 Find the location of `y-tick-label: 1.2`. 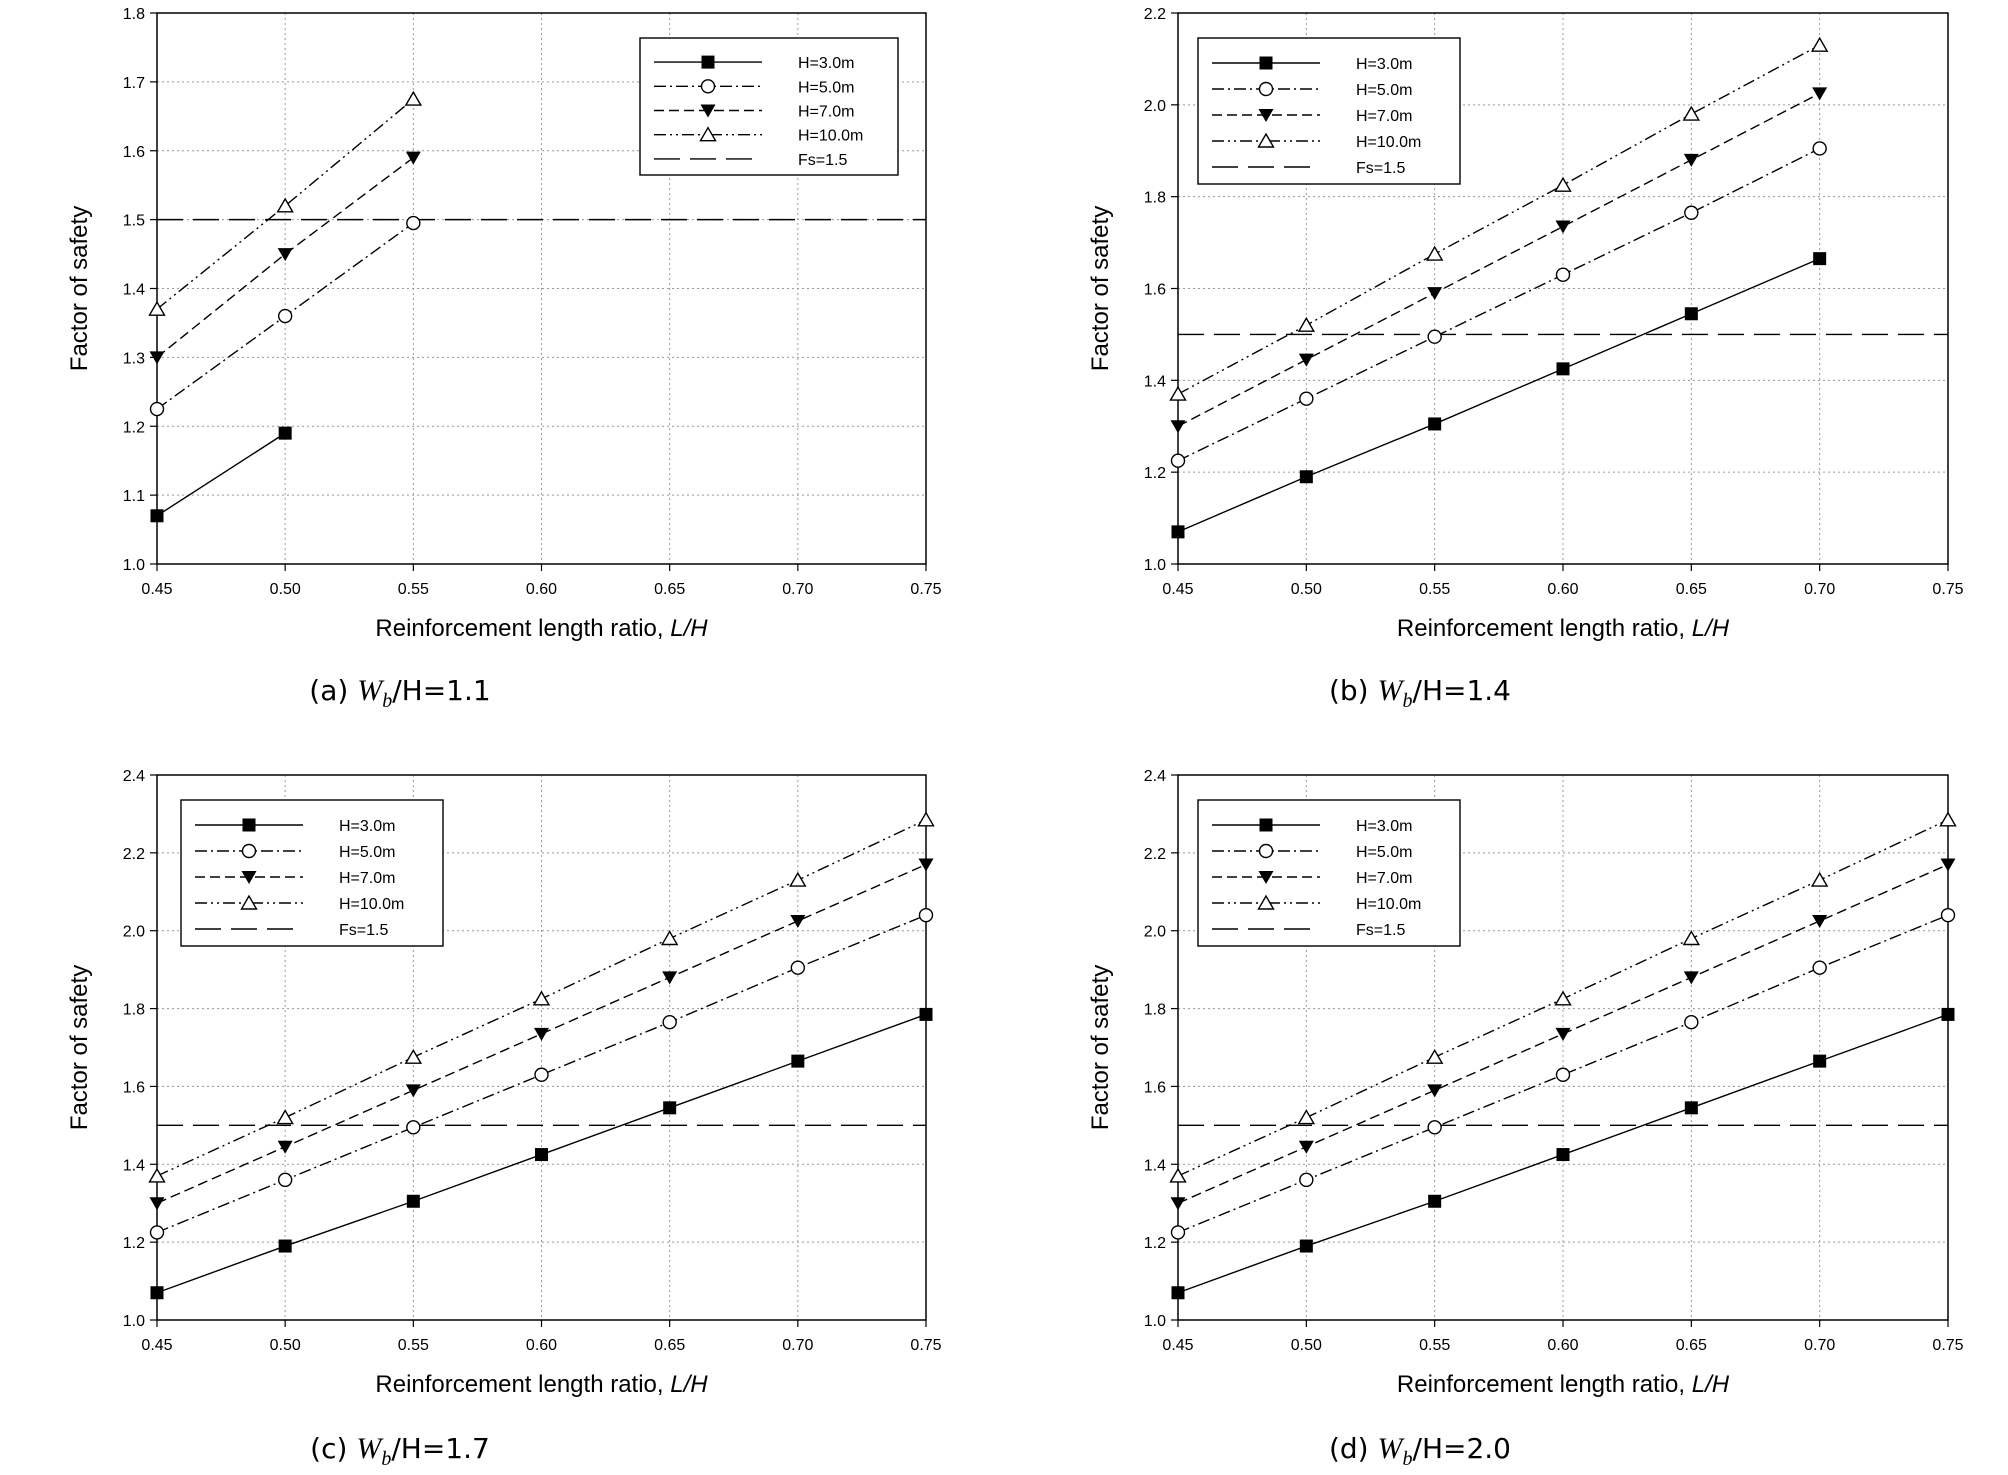

y-tick-label: 1.2 is located at coordinates (1155, 1243).